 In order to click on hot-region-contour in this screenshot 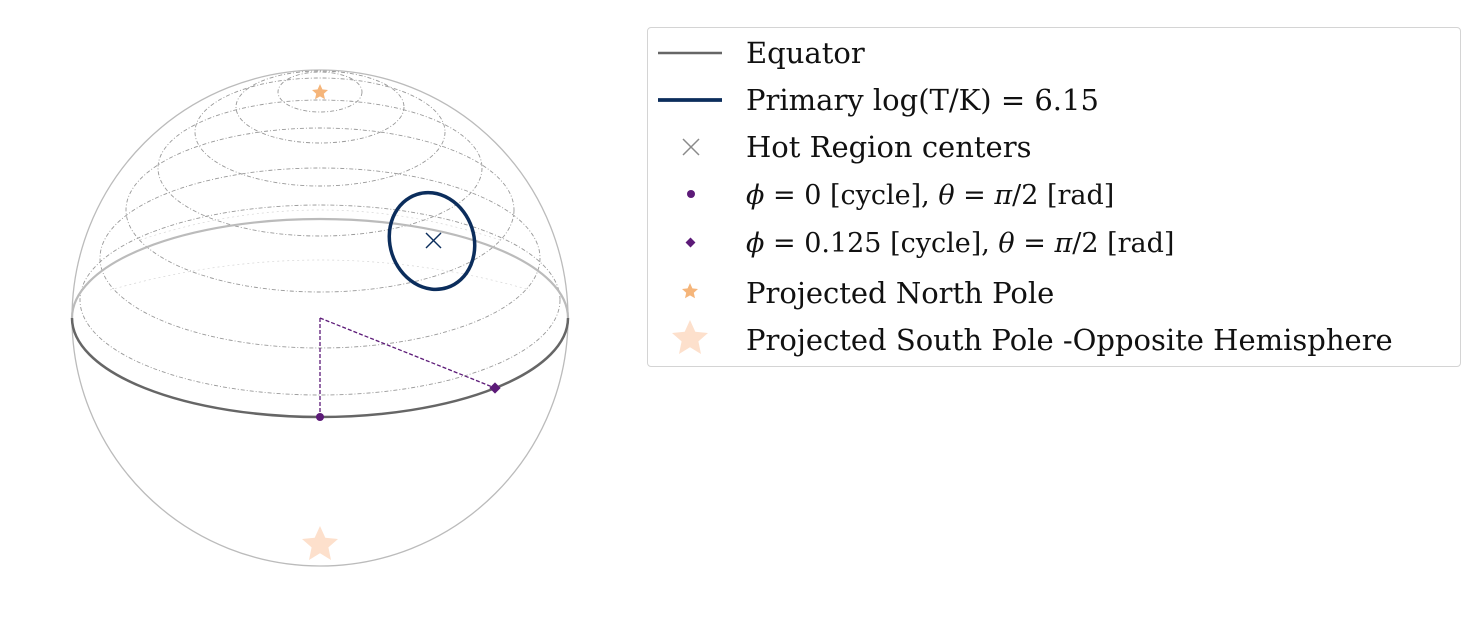, I will do `click(432, 241)`.